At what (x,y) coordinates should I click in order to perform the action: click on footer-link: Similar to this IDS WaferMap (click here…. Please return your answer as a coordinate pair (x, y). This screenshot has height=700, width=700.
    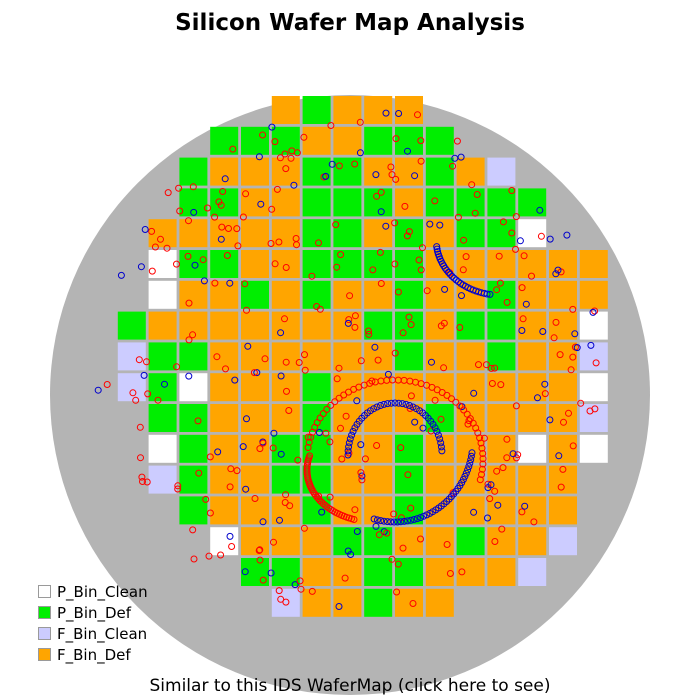
    Looking at the image, I should click on (350, 686).